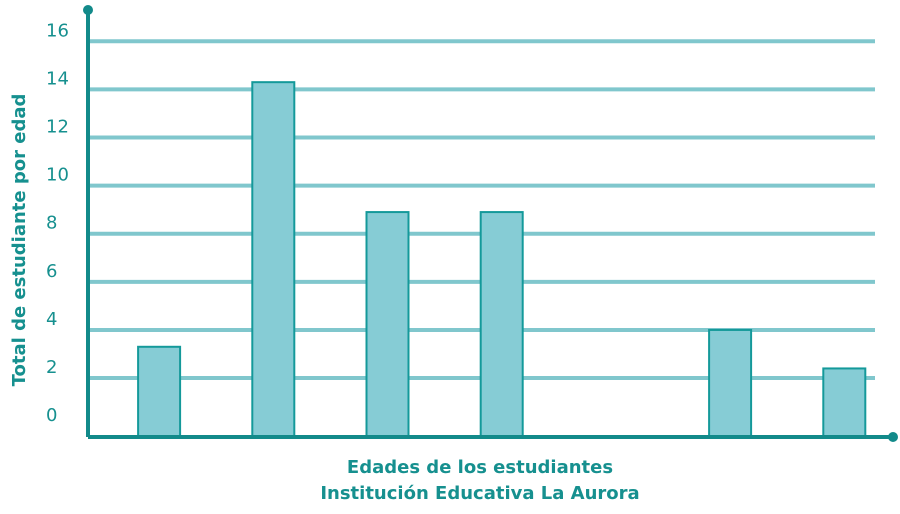 The image size is (900, 514). What do you see at coordinates (57, 30) in the screenshot?
I see `y-tick-label: 16` at bounding box center [57, 30].